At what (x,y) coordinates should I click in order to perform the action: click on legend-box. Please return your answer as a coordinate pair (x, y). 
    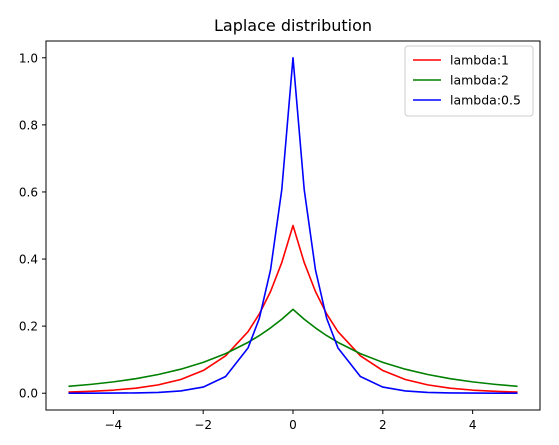
    Looking at the image, I should click on (469, 81).